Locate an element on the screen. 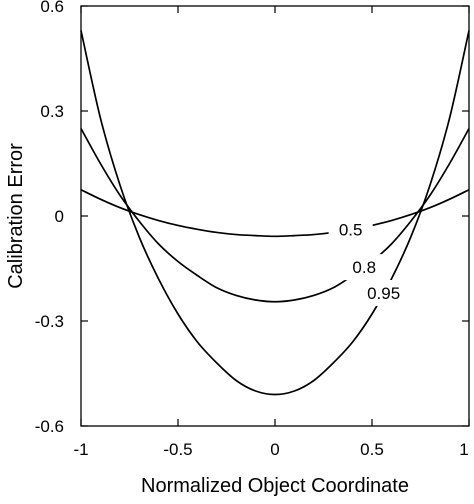  y-tick-label: 0 is located at coordinates (59, 216).